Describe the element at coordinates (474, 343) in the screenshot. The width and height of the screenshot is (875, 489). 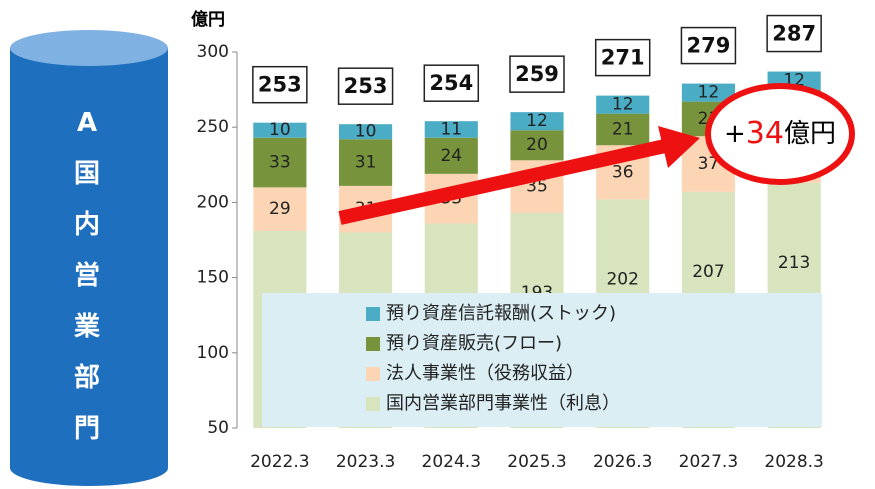
I see `legend-label: 預り資産販売(フロー)` at that location.